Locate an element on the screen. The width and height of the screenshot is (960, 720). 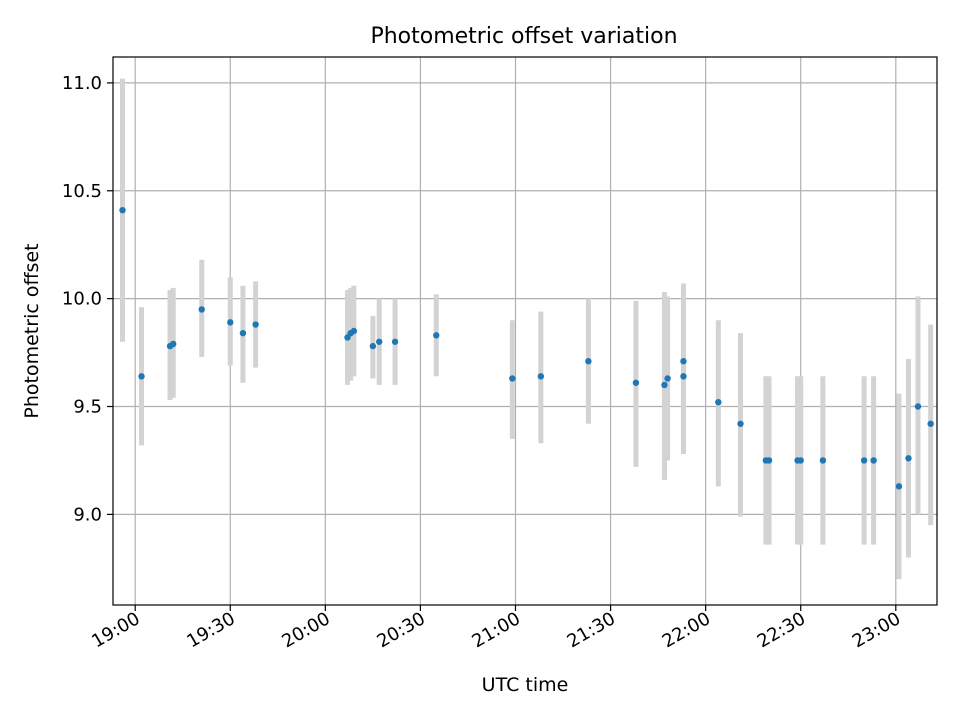
chart-title: Photometric offset variation is located at coordinates (523, 36).